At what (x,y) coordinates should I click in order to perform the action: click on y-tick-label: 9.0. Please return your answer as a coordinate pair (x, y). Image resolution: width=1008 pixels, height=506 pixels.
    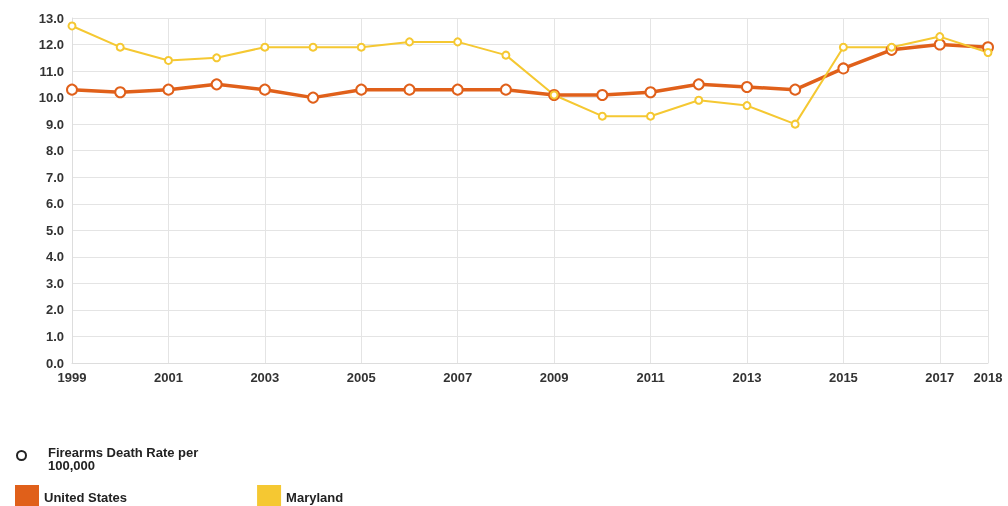
    Looking at the image, I should click on (54, 124).